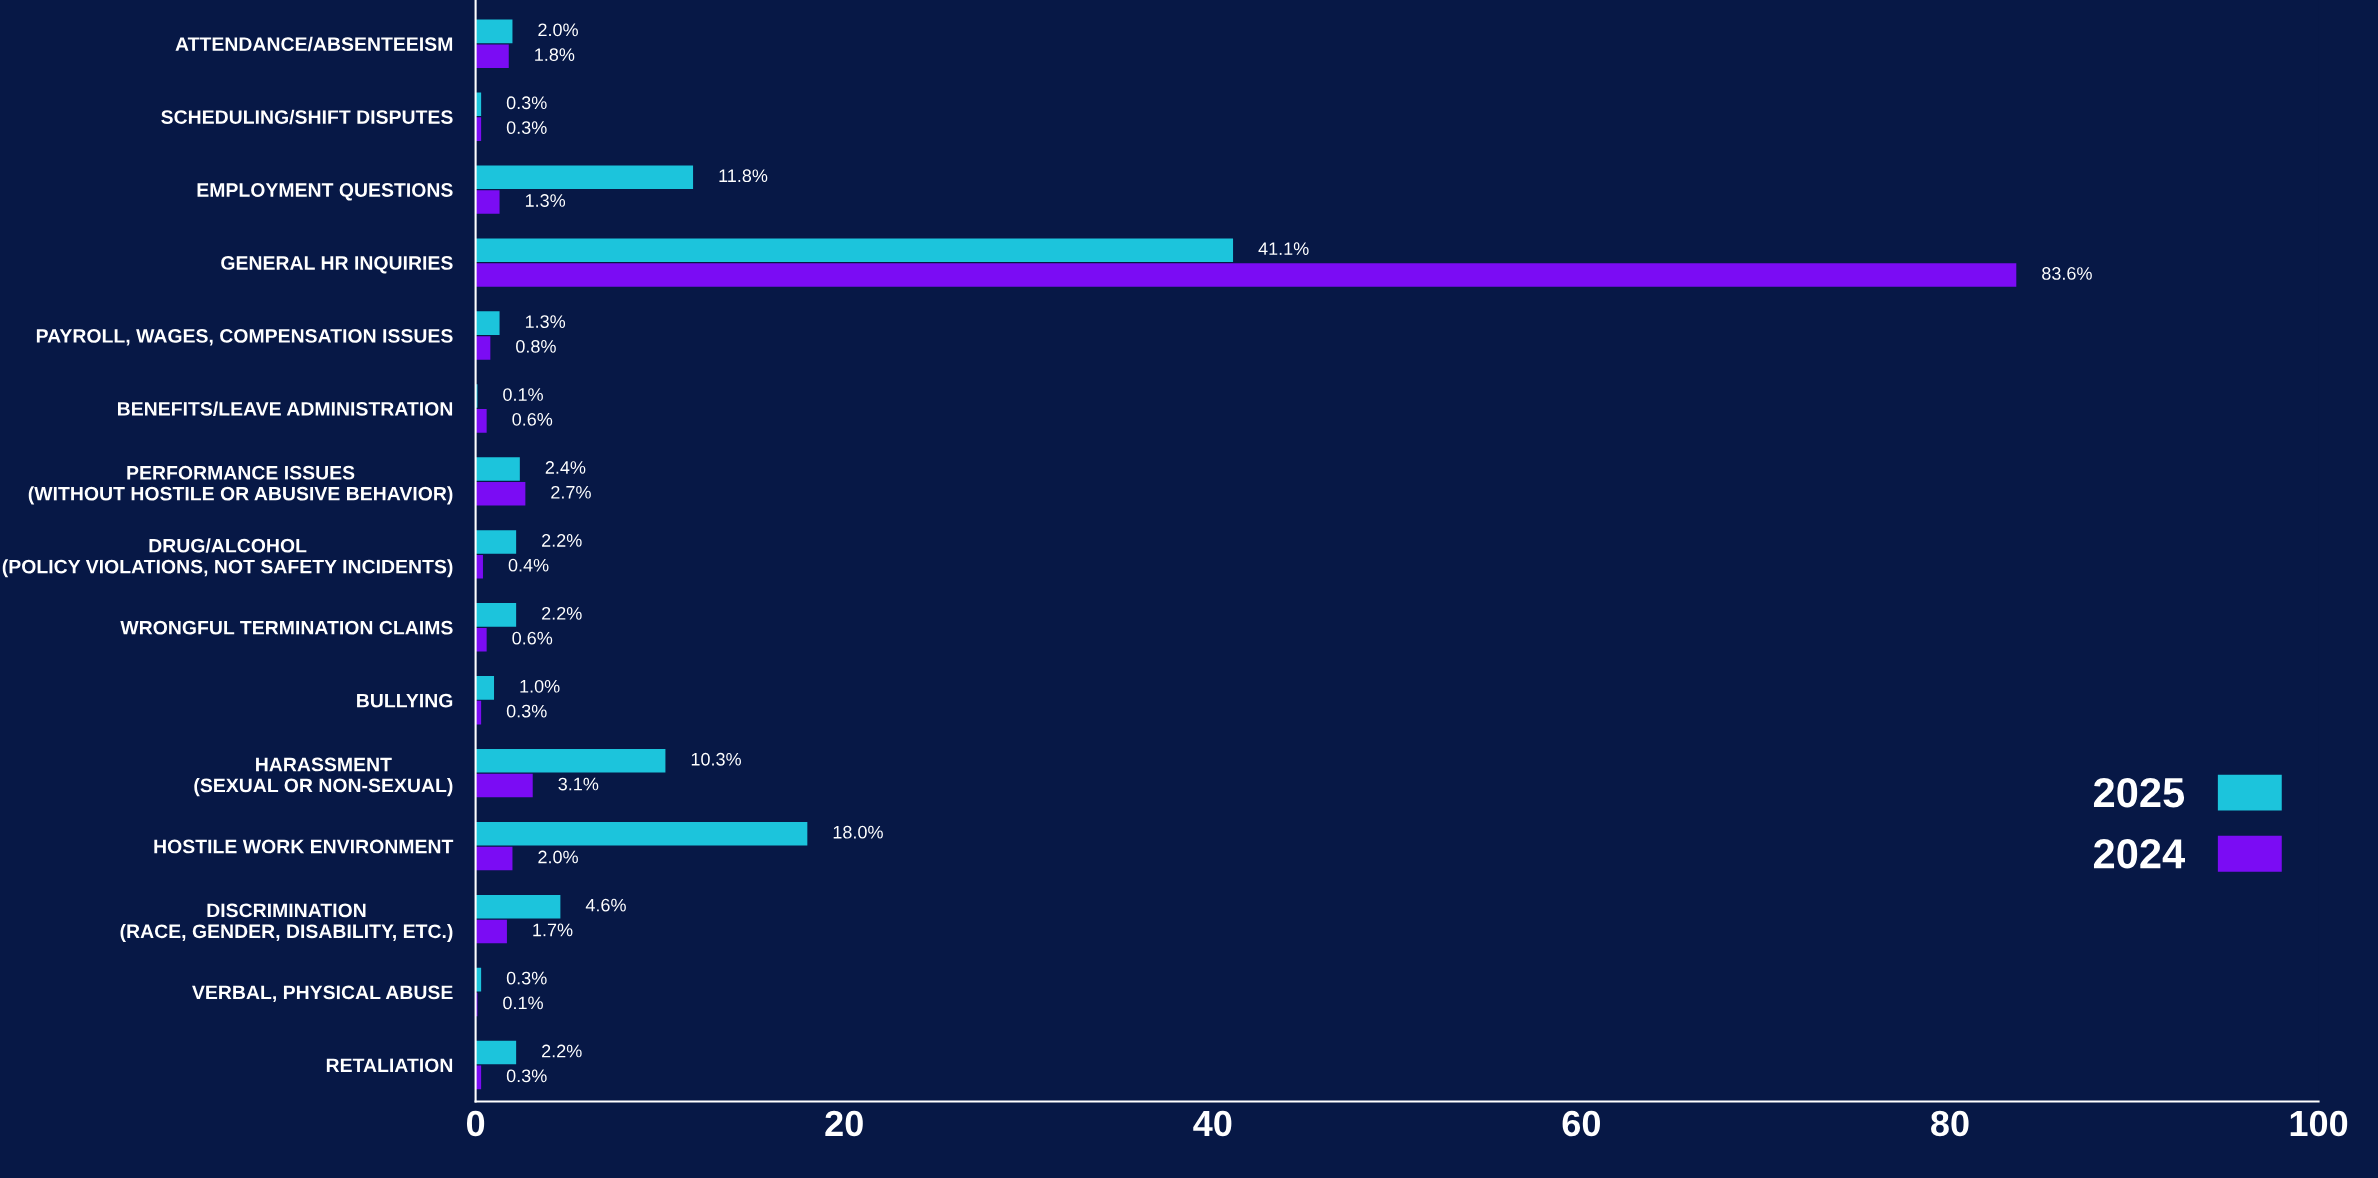 The width and height of the screenshot is (2378, 1178). I want to click on y-tick-label: PERFORMANCE ISSUES (WITHOUT HOSTILE OR ABUSIVE BEHAVIOR), so click(240, 485).